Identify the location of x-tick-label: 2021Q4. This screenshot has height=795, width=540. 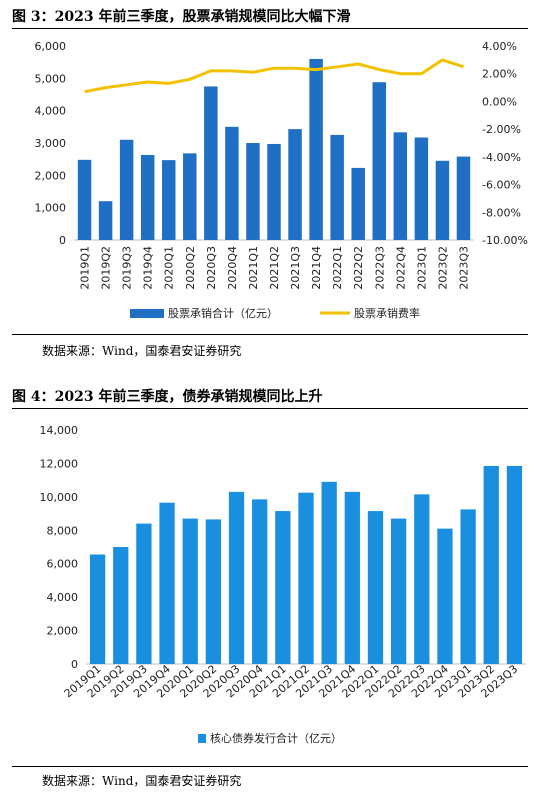
(316, 268).